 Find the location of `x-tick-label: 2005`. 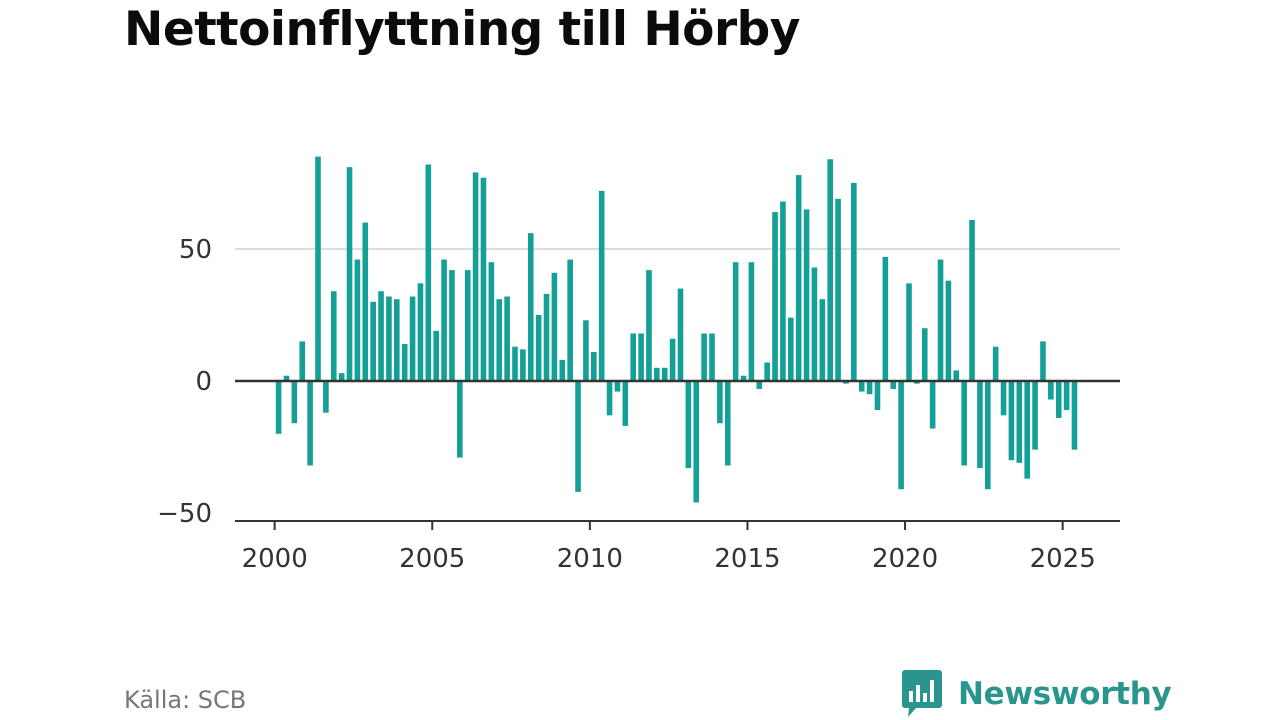

x-tick-label: 2005 is located at coordinates (432, 559).